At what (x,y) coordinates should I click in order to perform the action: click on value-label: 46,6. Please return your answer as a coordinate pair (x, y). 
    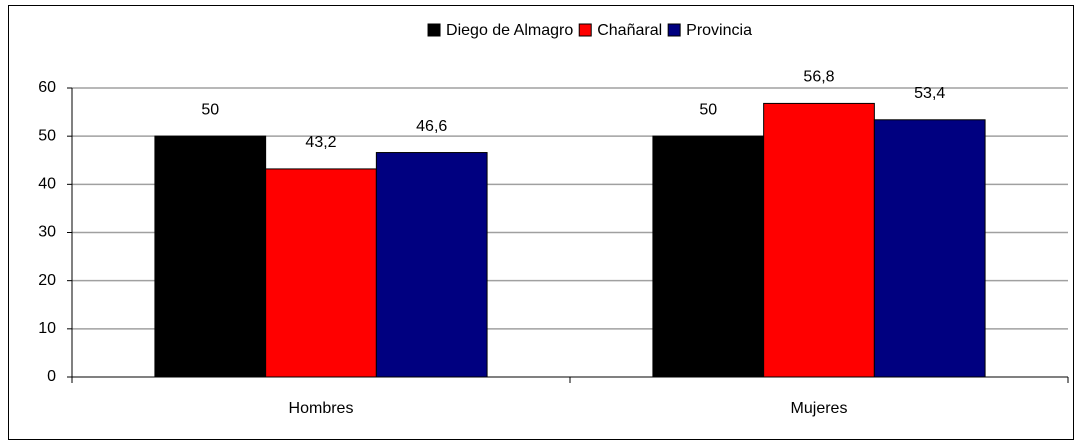
    Looking at the image, I should click on (431, 126).